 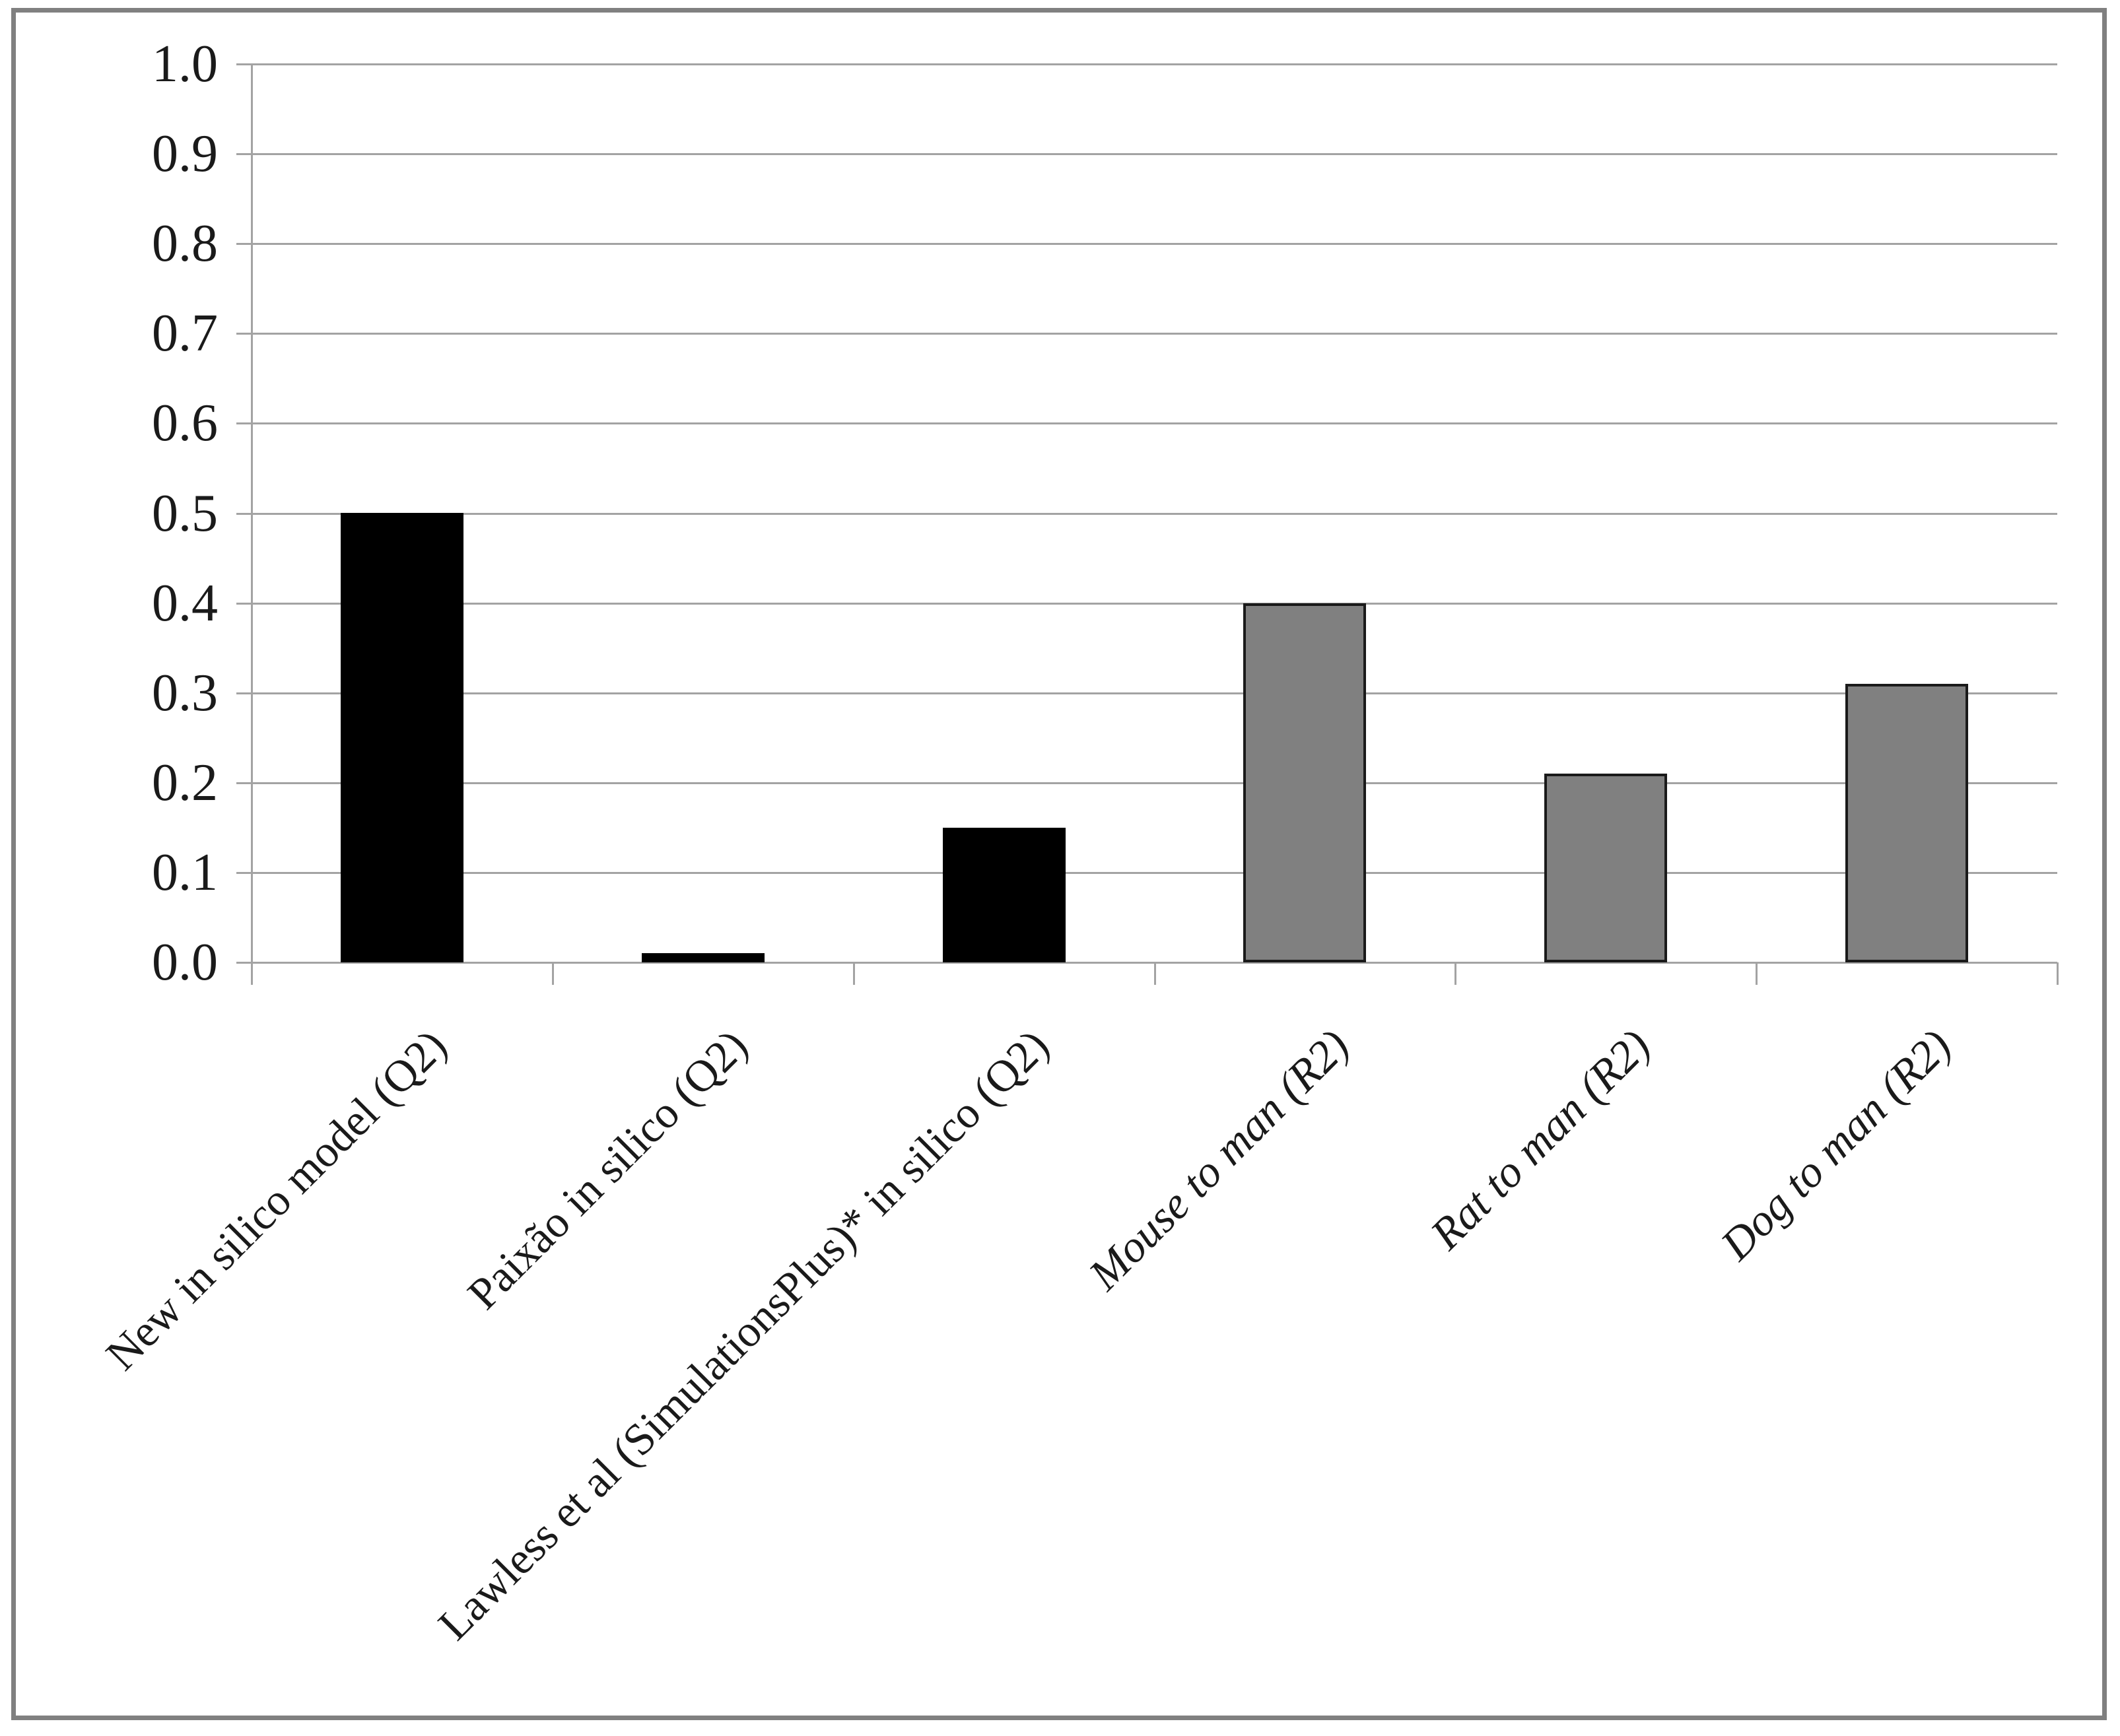 What do you see at coordinates (1540, 1139) in the screenshot?
I see `x-axis-label: Rat to man (R2)` at bounding box center [1540, 1139].